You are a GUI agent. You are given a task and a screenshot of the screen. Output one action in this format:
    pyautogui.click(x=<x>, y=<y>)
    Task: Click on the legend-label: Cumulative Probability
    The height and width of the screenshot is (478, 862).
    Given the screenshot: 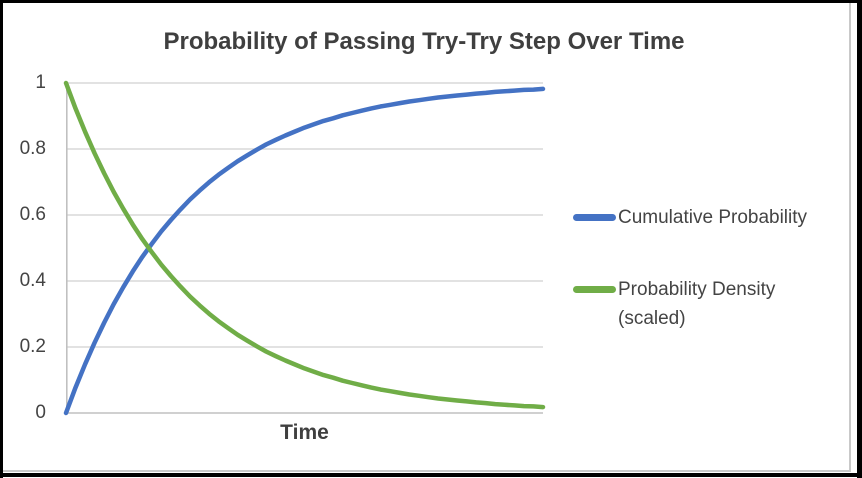 What is the action you would take?
    pyautogui.click(x=713, y=217)
    